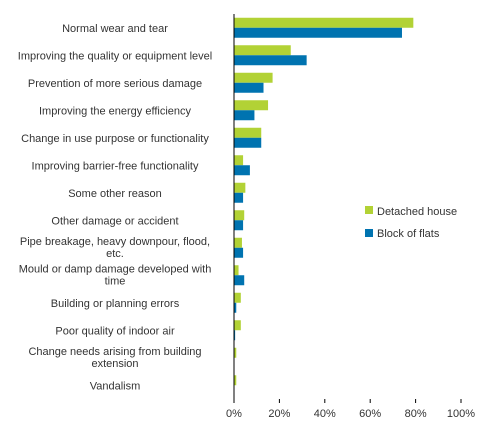 Image resolution: width=491 pixels, height=427 pixels. Describe the element at coordinates (262, 50) in the screenshot. I see `bar-detached-house-improving-the-quality-or-equipment-level` at that location.